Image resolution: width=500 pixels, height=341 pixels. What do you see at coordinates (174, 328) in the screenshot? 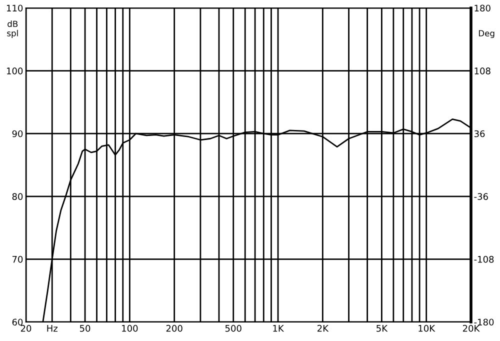
I see `x-tick-label: 200` at bounding box center [174, 328].